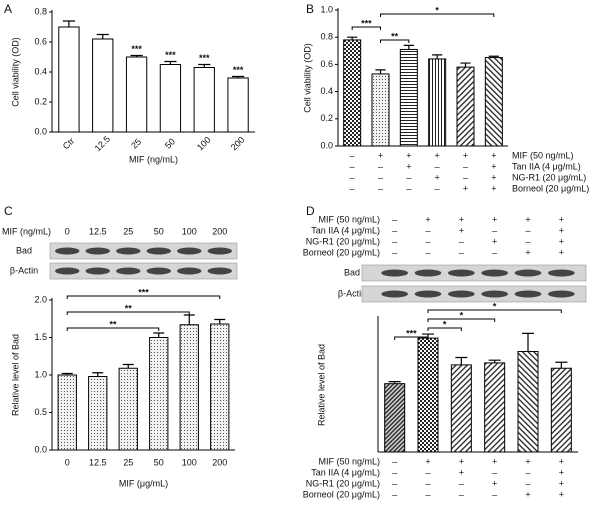  What do you see at coordinates (40, 449) in the screenshot?
I see `y-tick-label: 0.0` at bounding box center [40, 449].